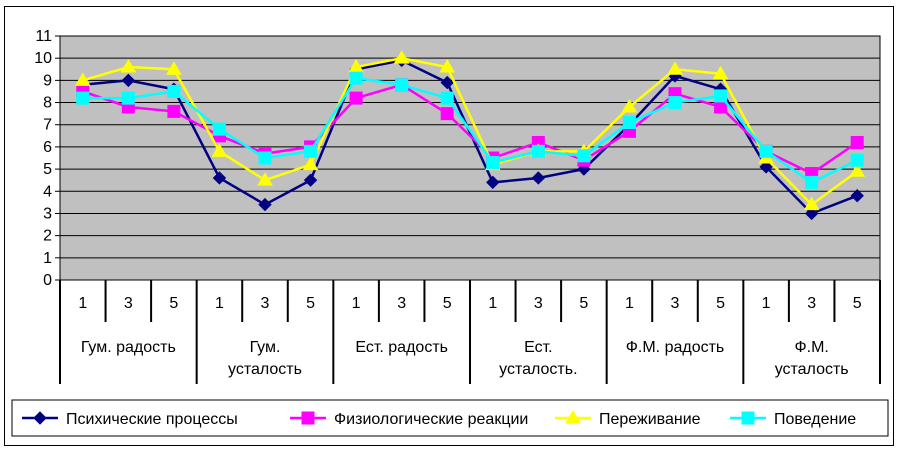 The image size is (900, 450). Describe the element at coordinates (675, 347) in the screenshot. I see `group-label: Ф.М. радость` at that location.